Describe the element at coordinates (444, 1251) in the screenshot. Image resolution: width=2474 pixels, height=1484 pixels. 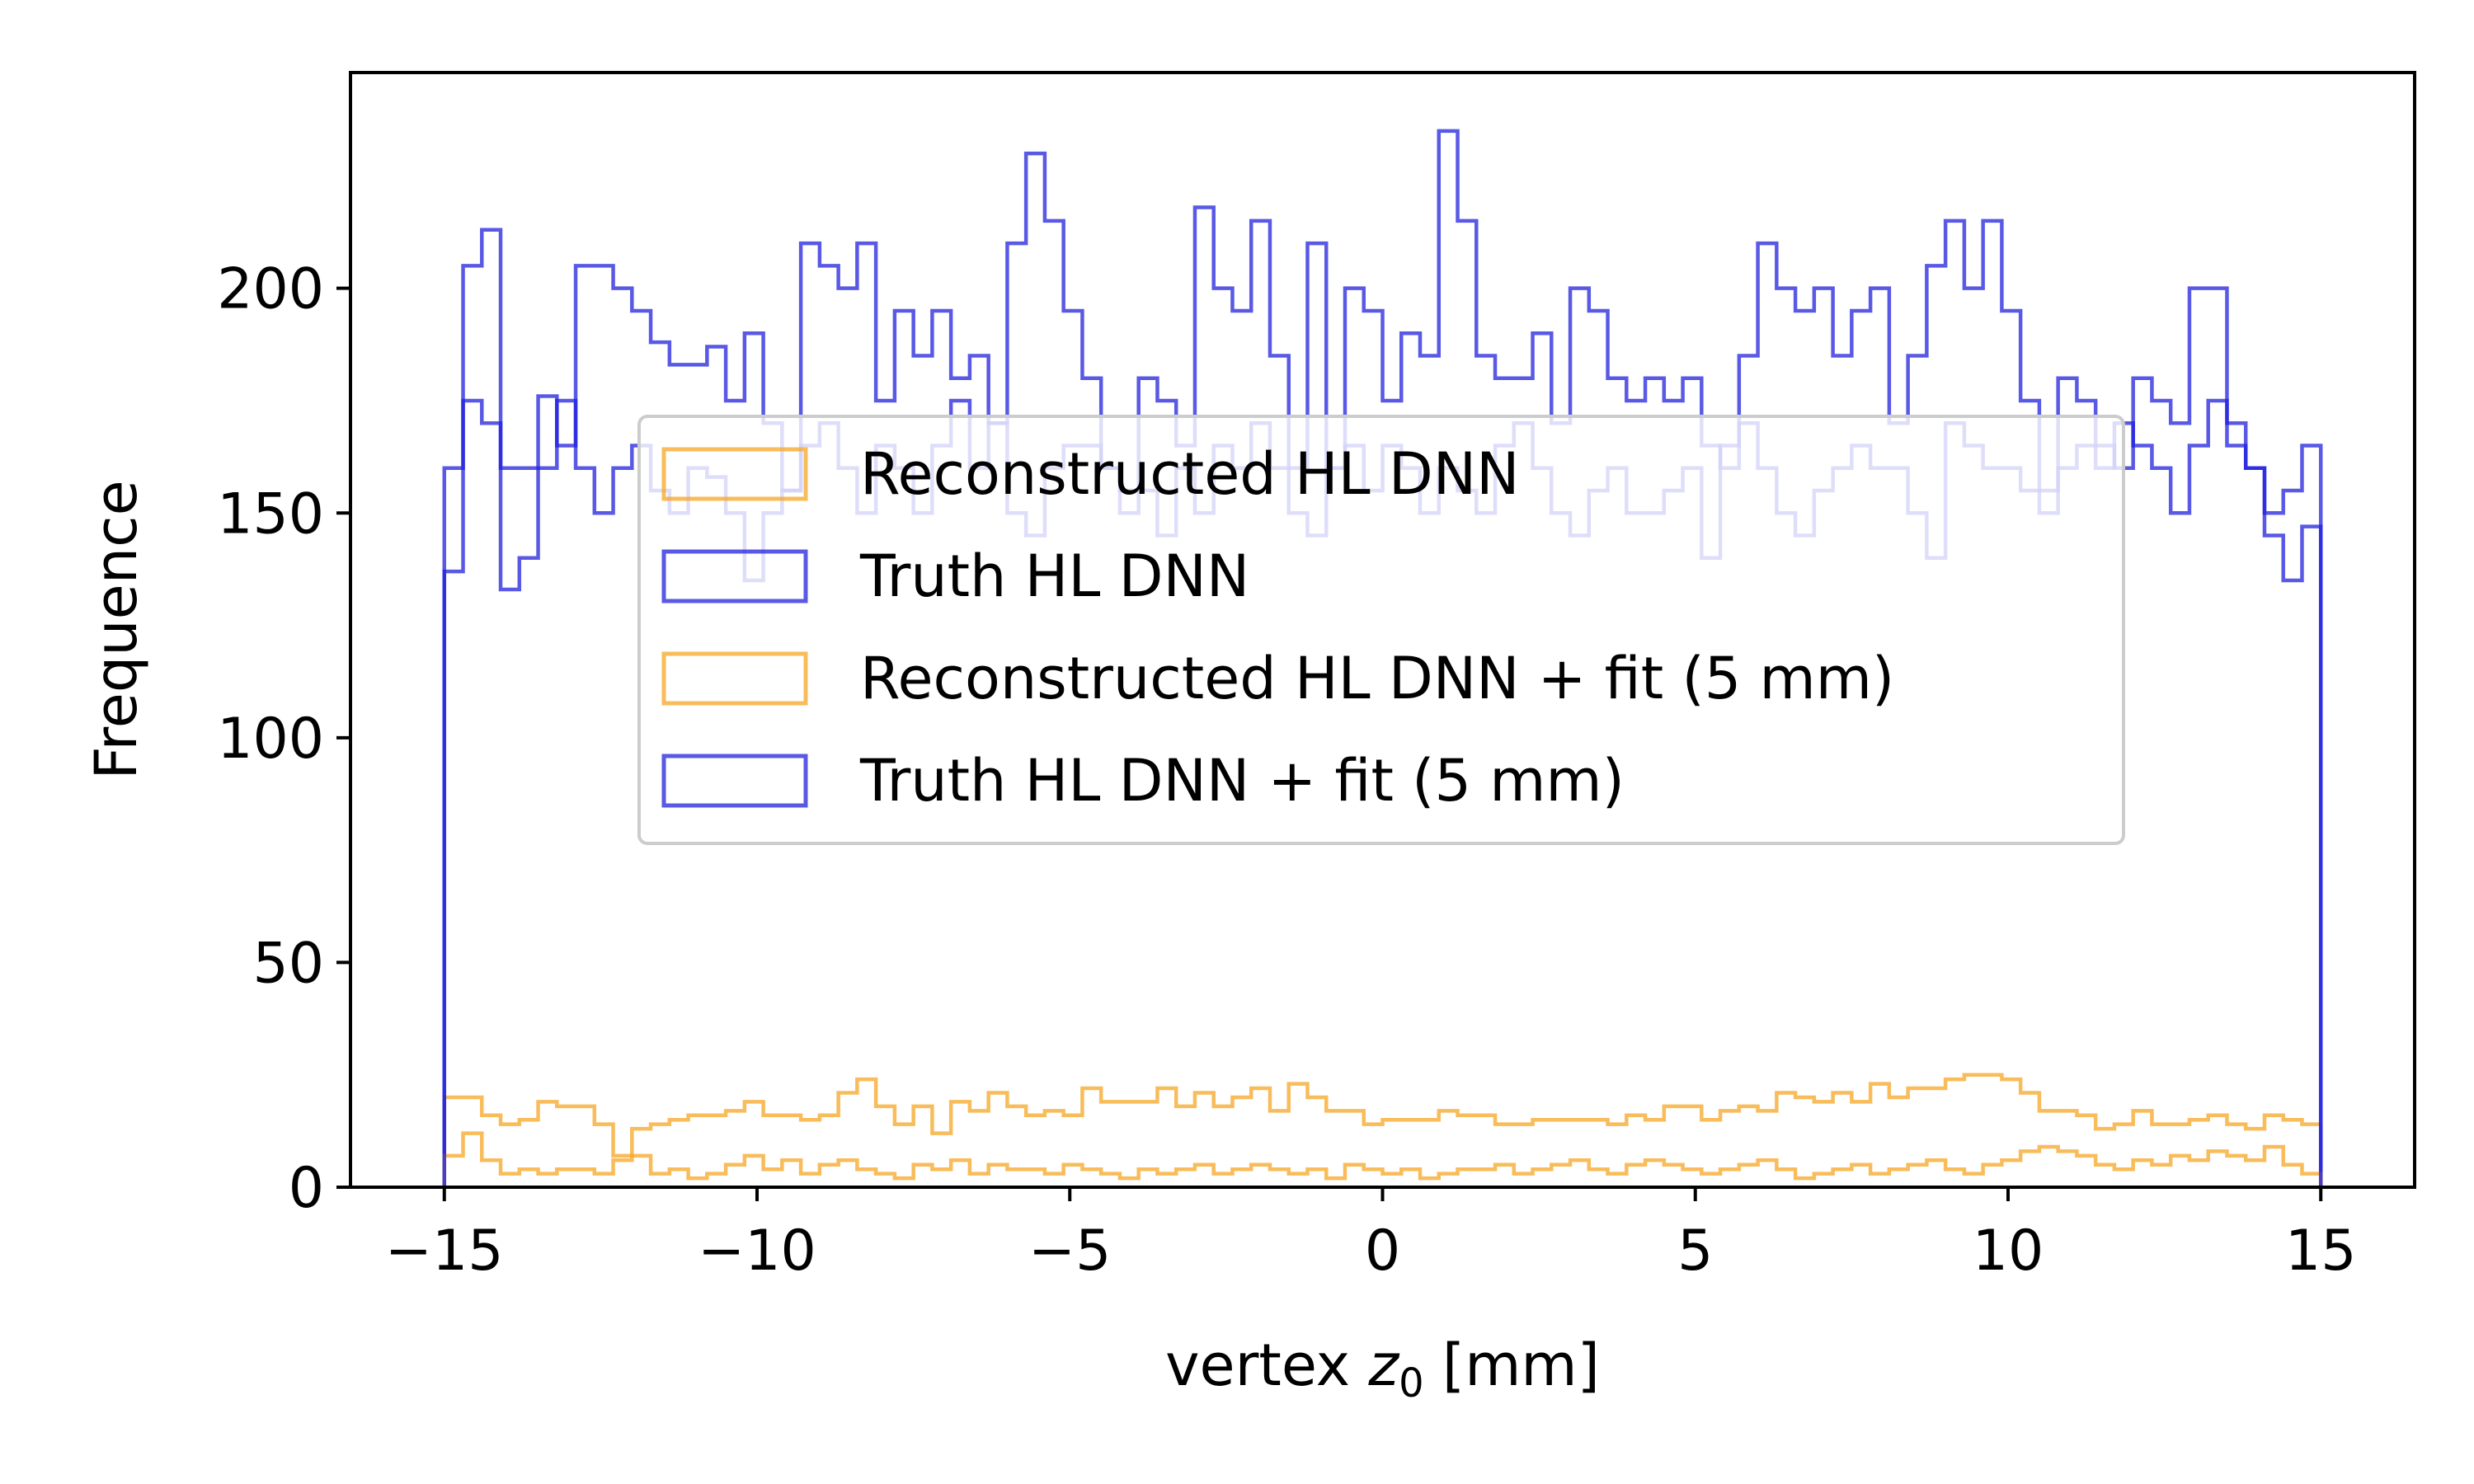
I see `x-tick-label: −15` at that location.